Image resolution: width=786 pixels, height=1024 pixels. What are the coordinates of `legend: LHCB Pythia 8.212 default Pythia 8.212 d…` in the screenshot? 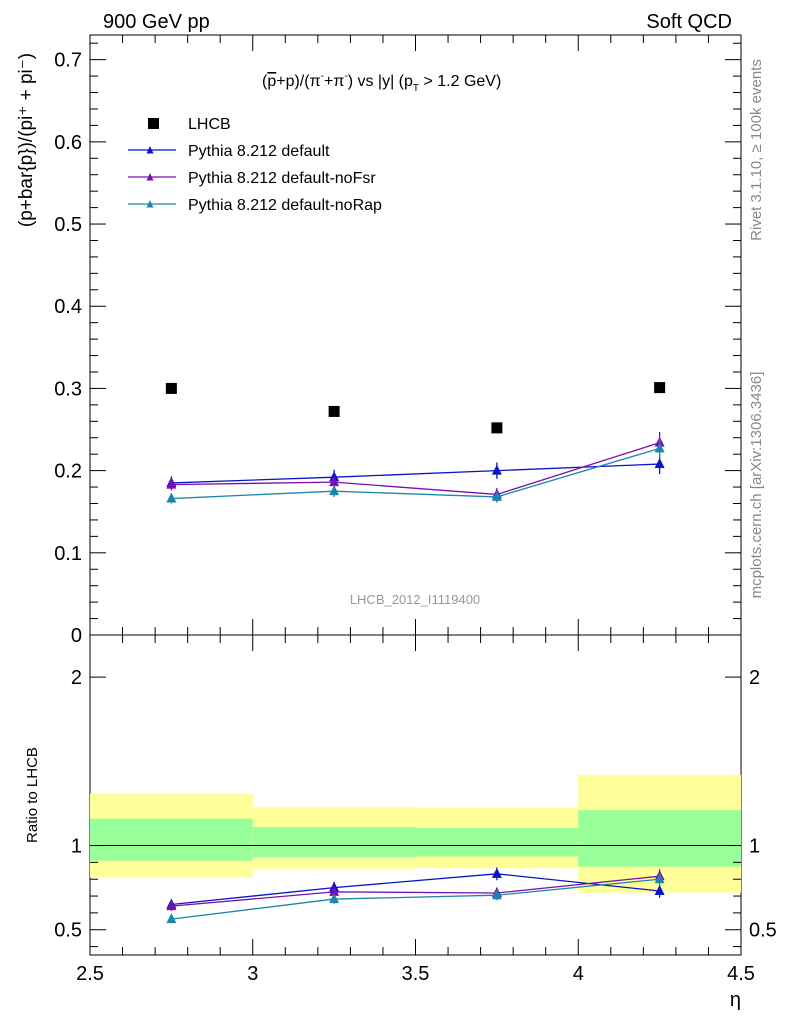 It's located at (255, 165).